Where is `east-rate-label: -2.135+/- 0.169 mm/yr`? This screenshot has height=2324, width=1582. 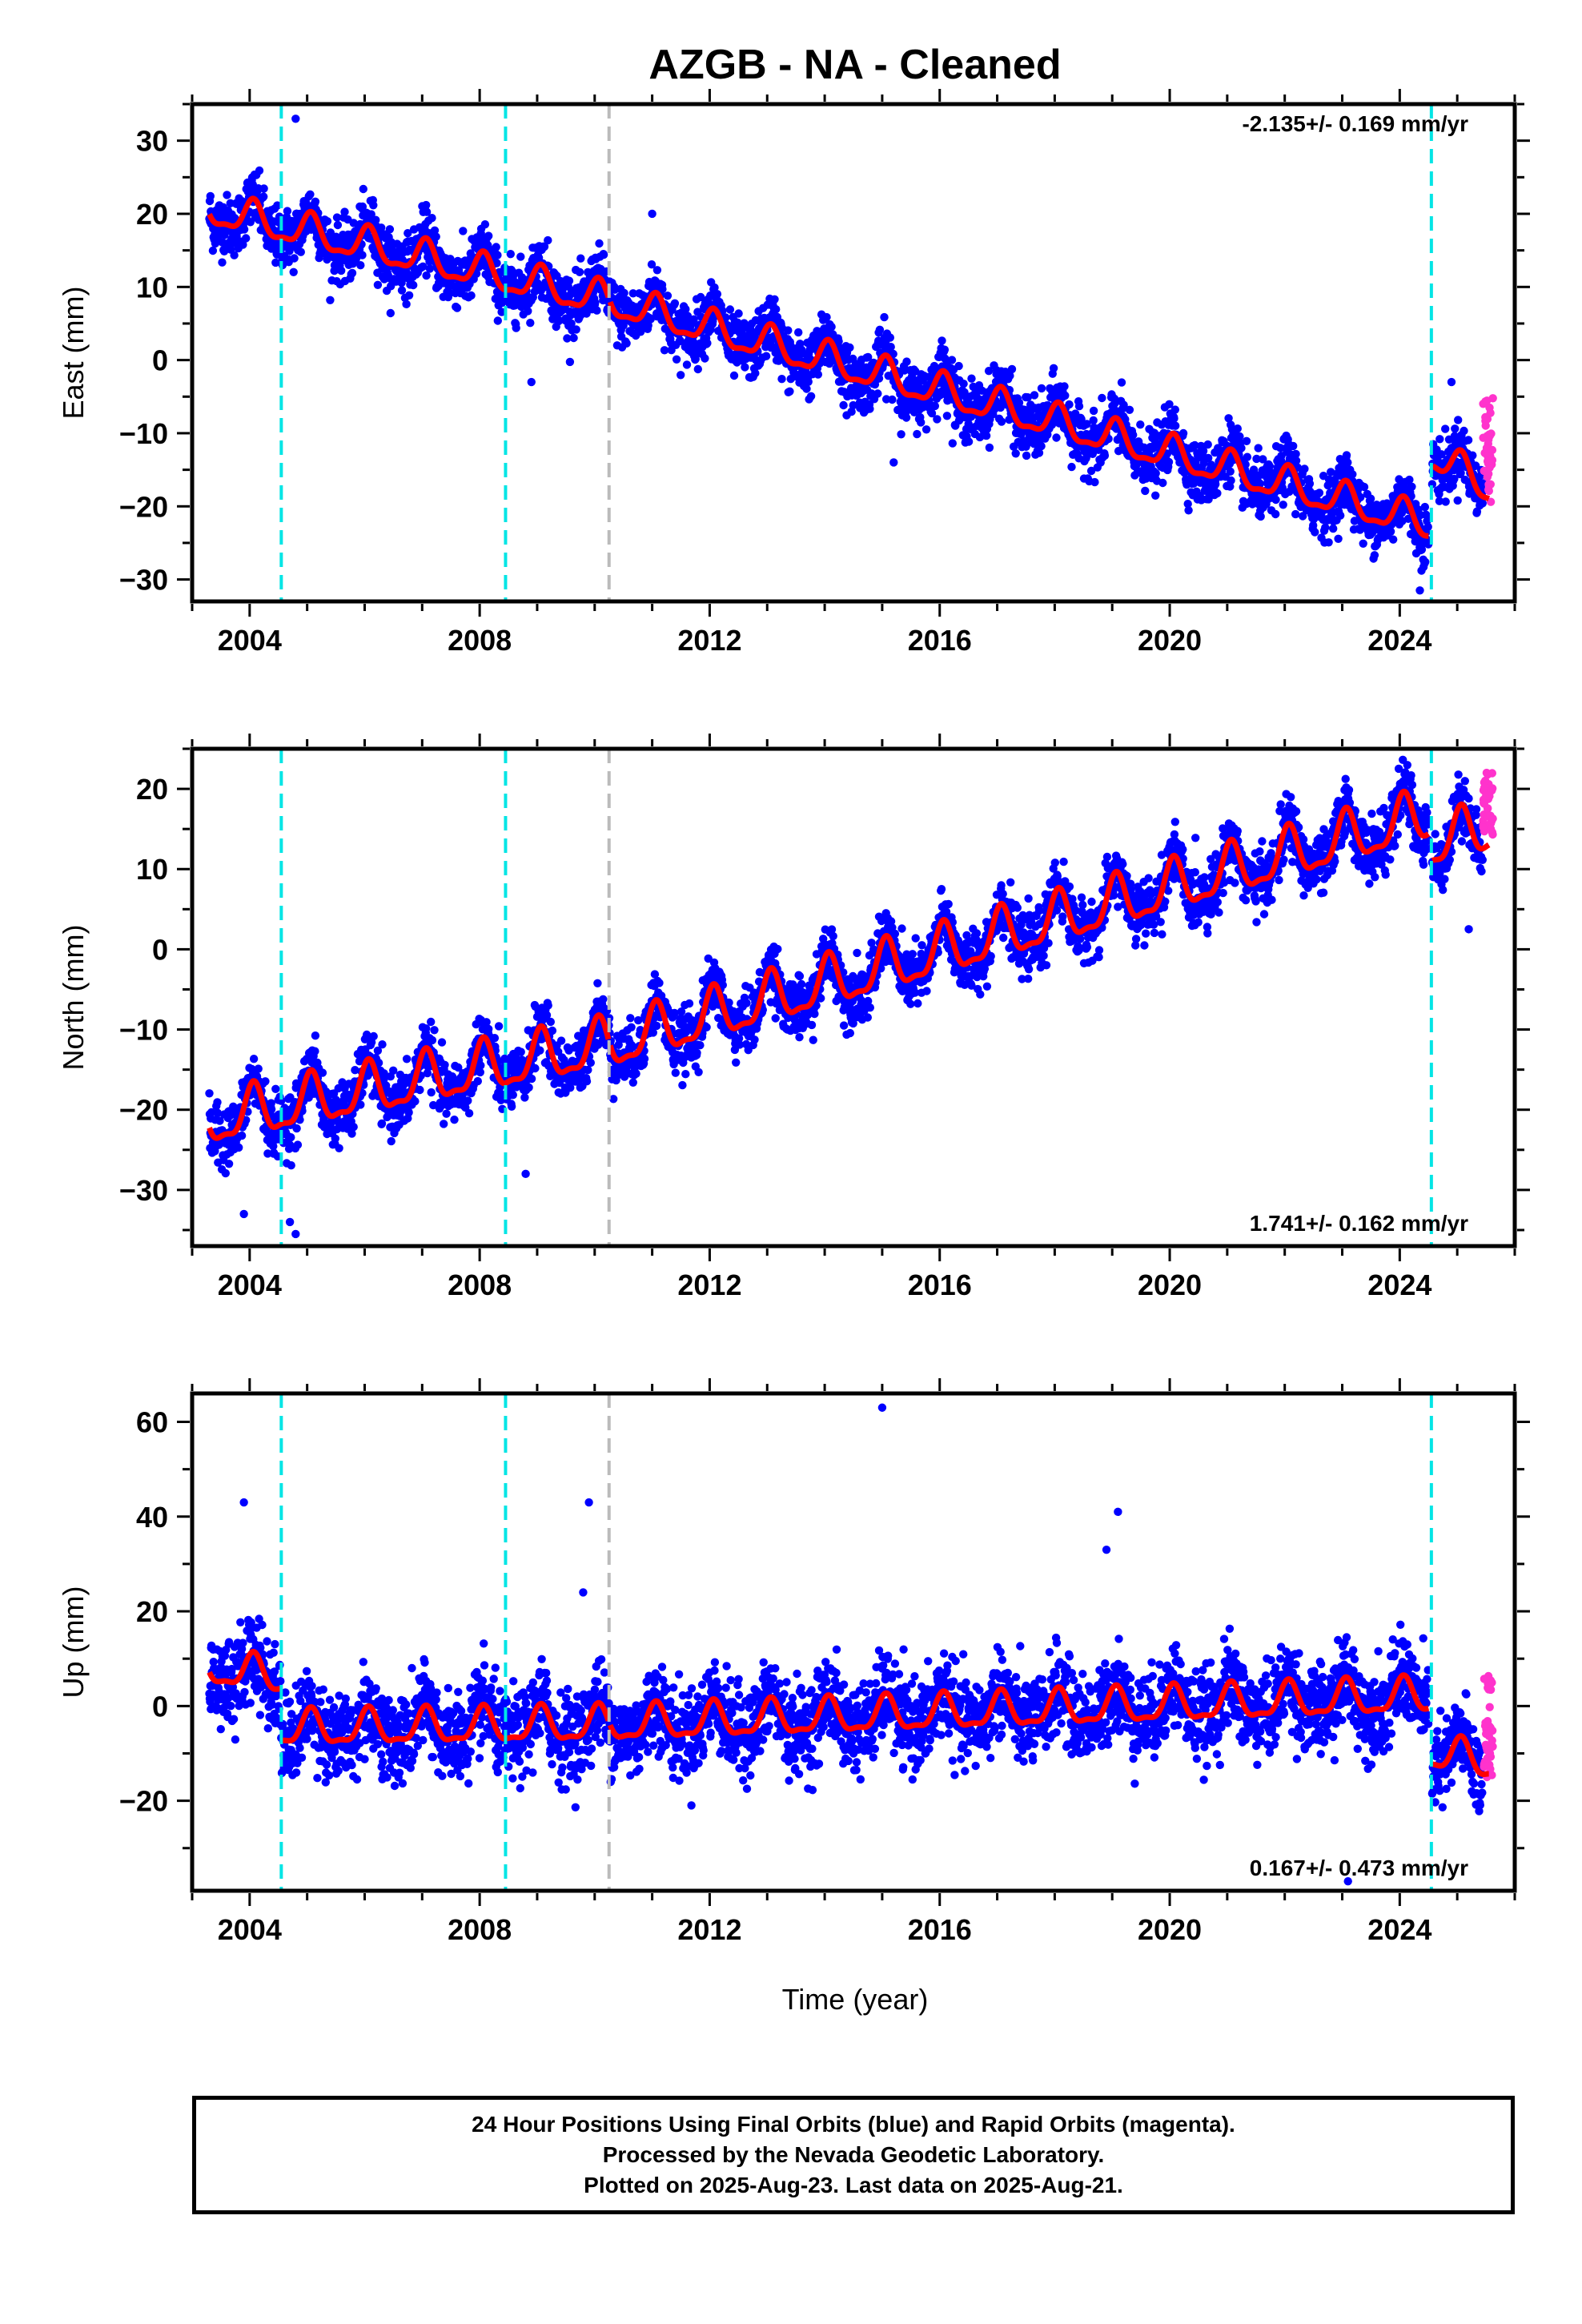 east-rate-label: -2.135+/- 0.169 mm/yr is located at coordinates (1355, 123).